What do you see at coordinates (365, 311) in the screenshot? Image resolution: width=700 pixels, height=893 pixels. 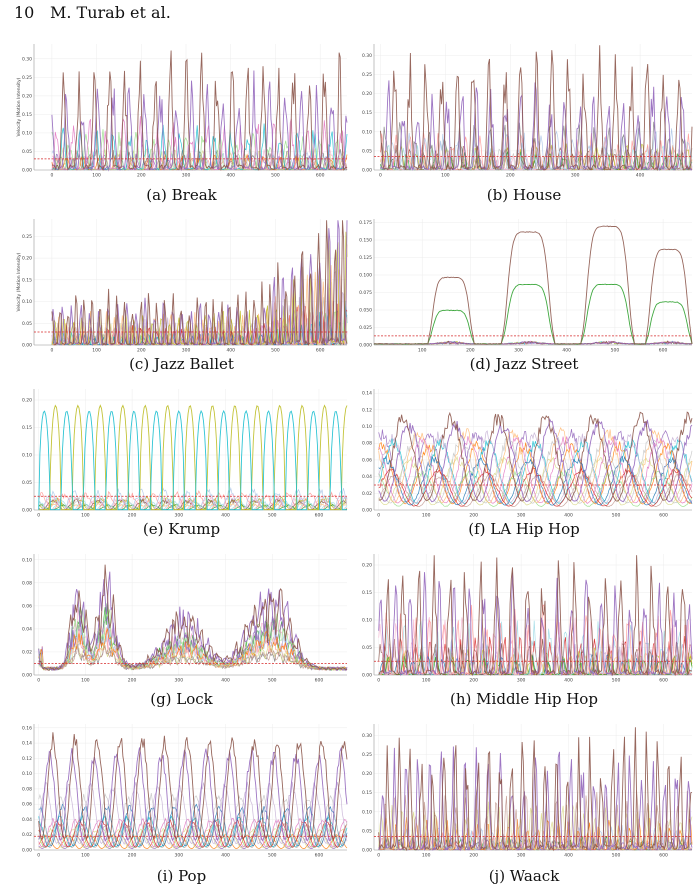 I see `y-tick-label: 0.050` at bounding box center [365, 311].